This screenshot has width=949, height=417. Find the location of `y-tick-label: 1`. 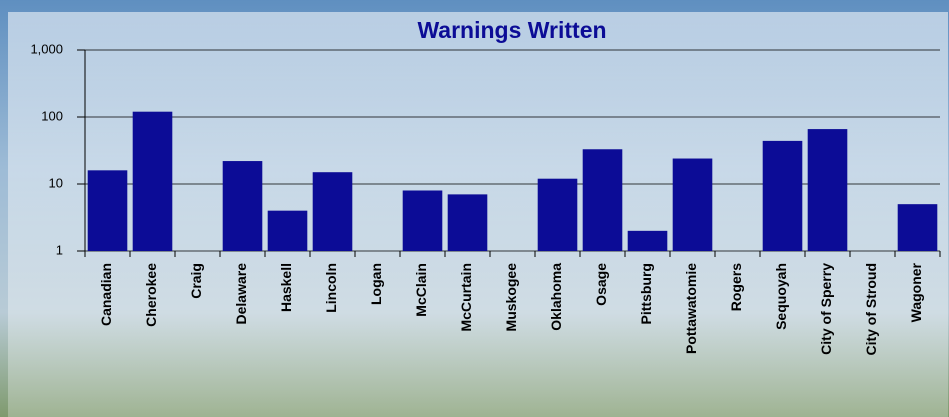

y-tick-label: 1 is located at coordinates (59, 249).